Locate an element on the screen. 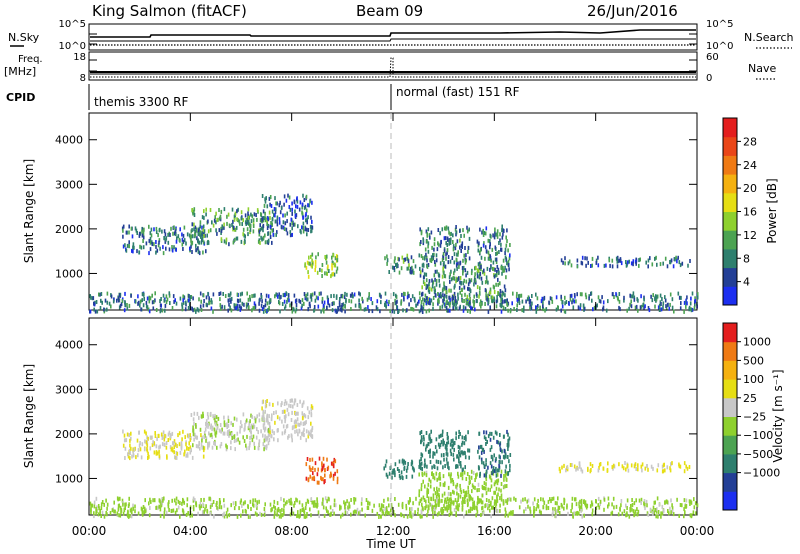 The image size is (800, 554). colorbar-tick-label: 24 is located at coordinates (750, 165).